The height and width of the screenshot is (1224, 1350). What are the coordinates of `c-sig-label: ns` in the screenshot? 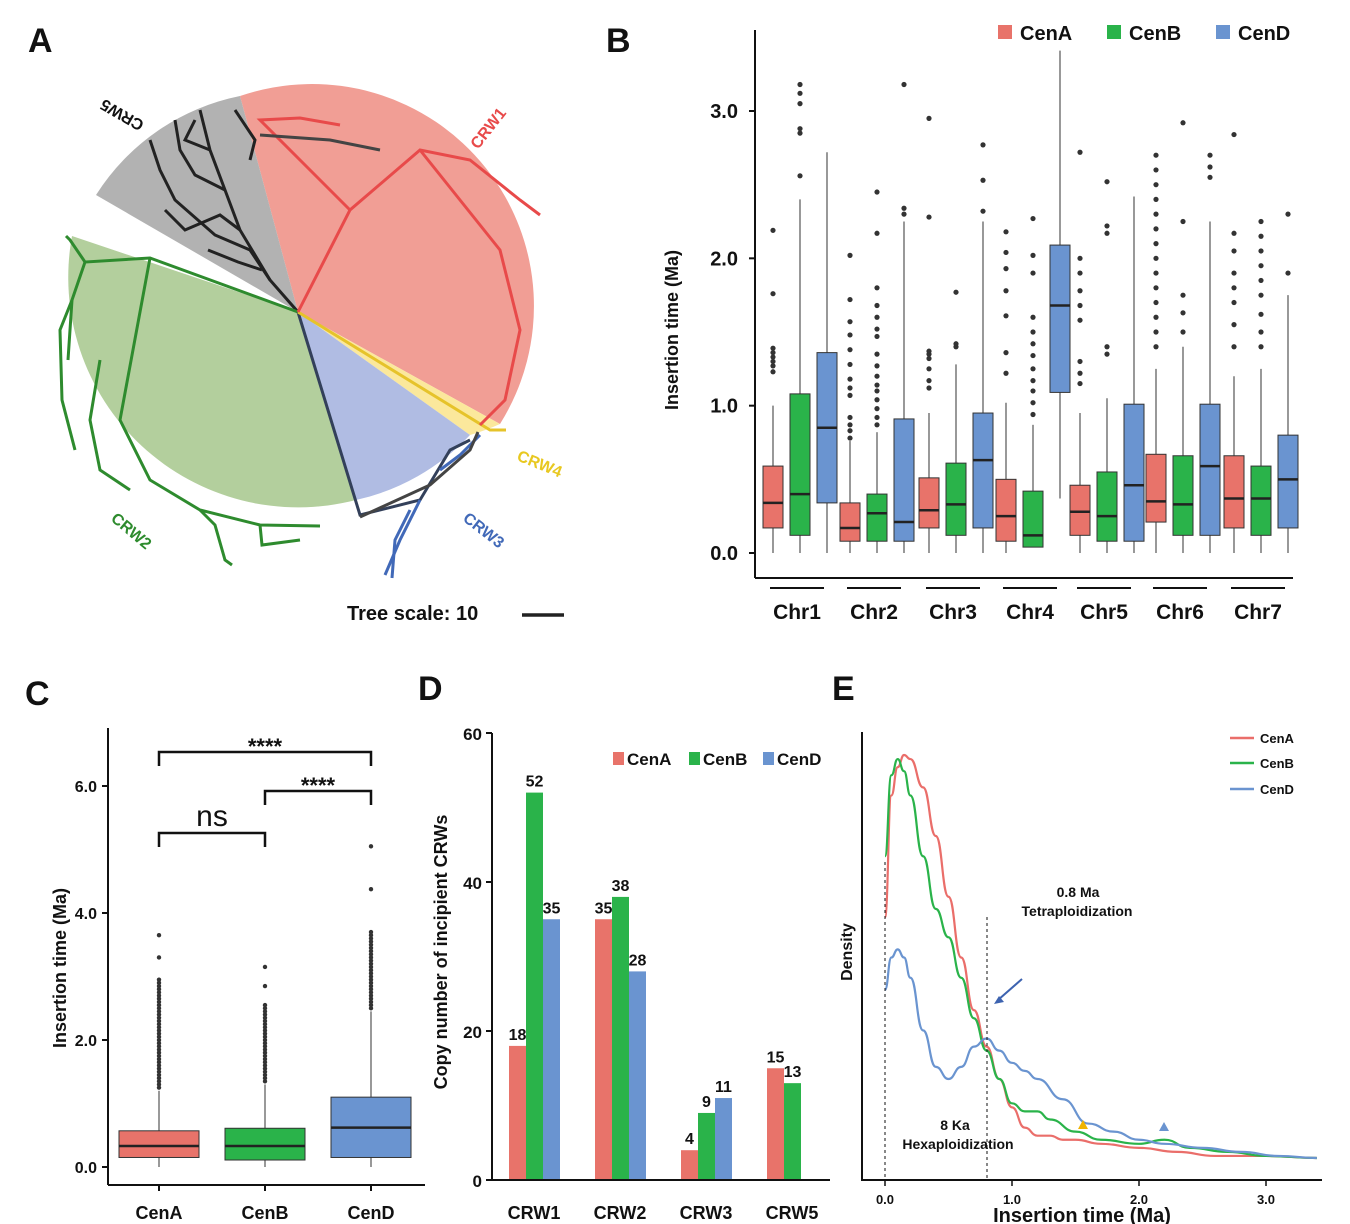 It's located at (212, 816).